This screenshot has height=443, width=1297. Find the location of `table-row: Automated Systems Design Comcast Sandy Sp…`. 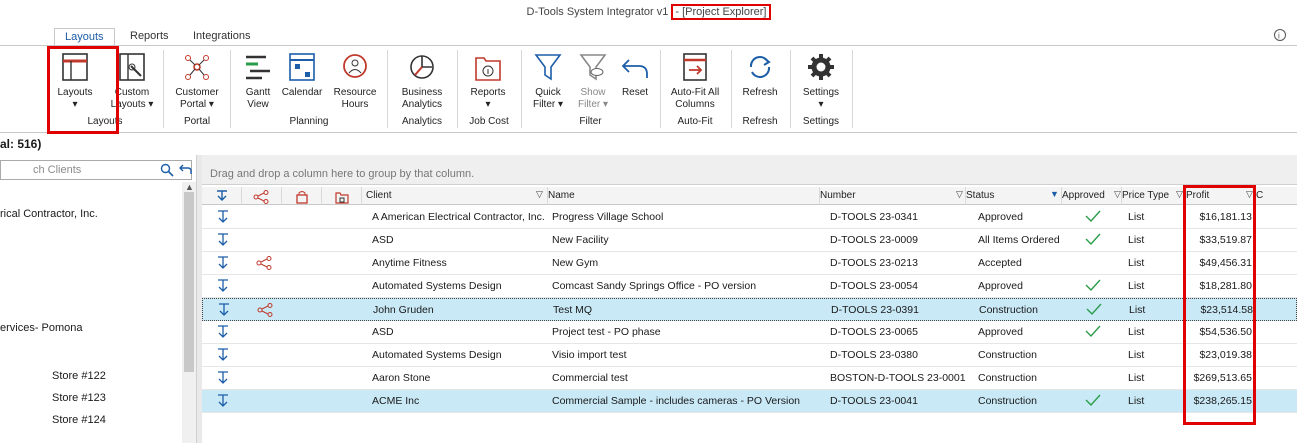

table-row: Automated Systems Design Comcast Sandy Sp… is located at coordinates (749, 286).